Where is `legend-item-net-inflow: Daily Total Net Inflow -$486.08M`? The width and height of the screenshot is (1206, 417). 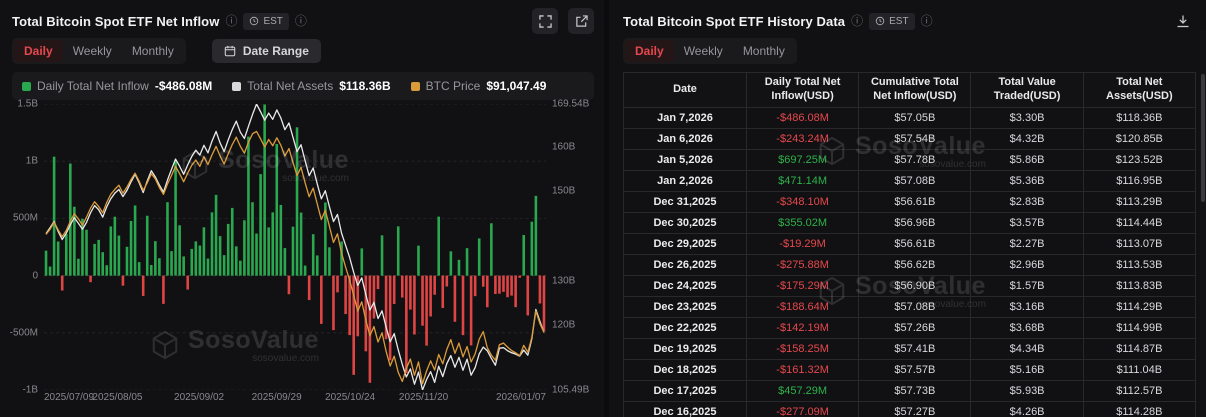 legend-item-net-inflow: Daily Total Net Inflow -$486.08M is located at coordinates (117, 86).